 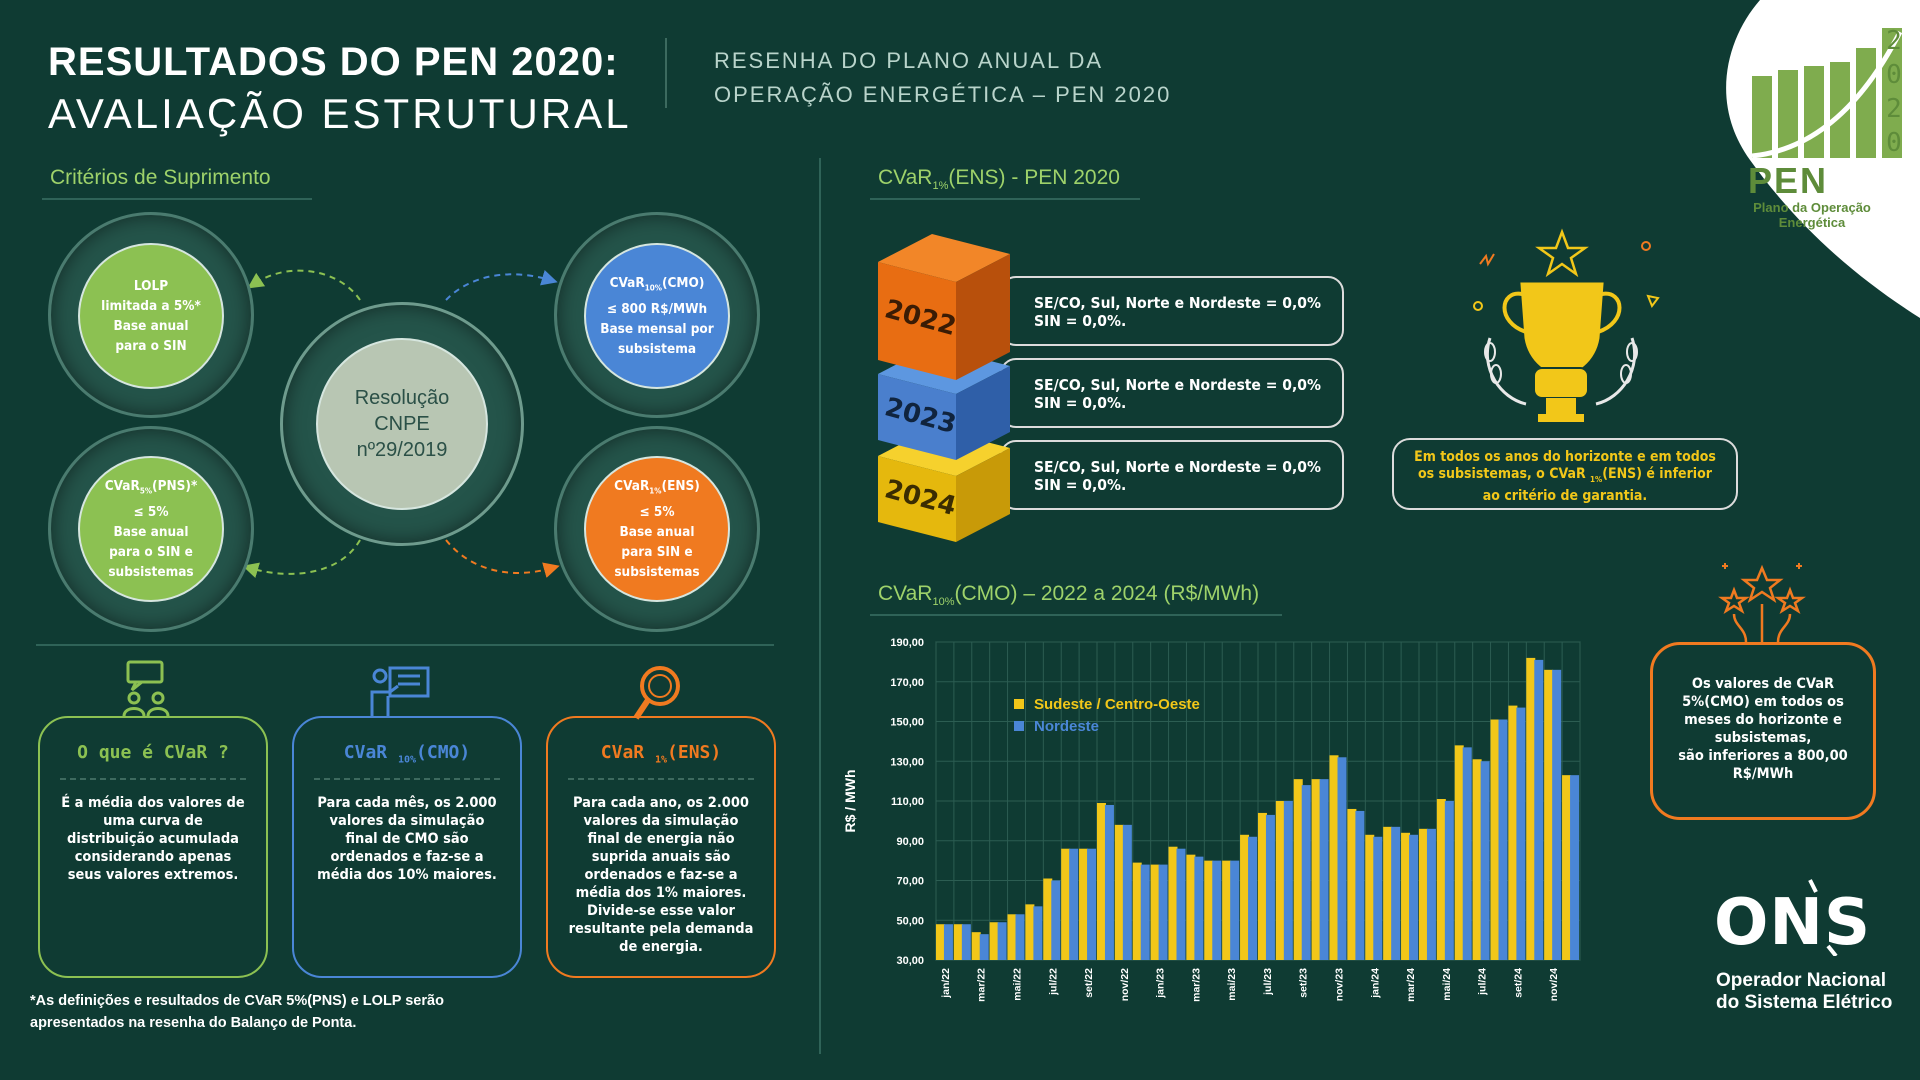 I want to click on card-ens-title: CVaR 1%(ENS), so click(x=661, y=754).